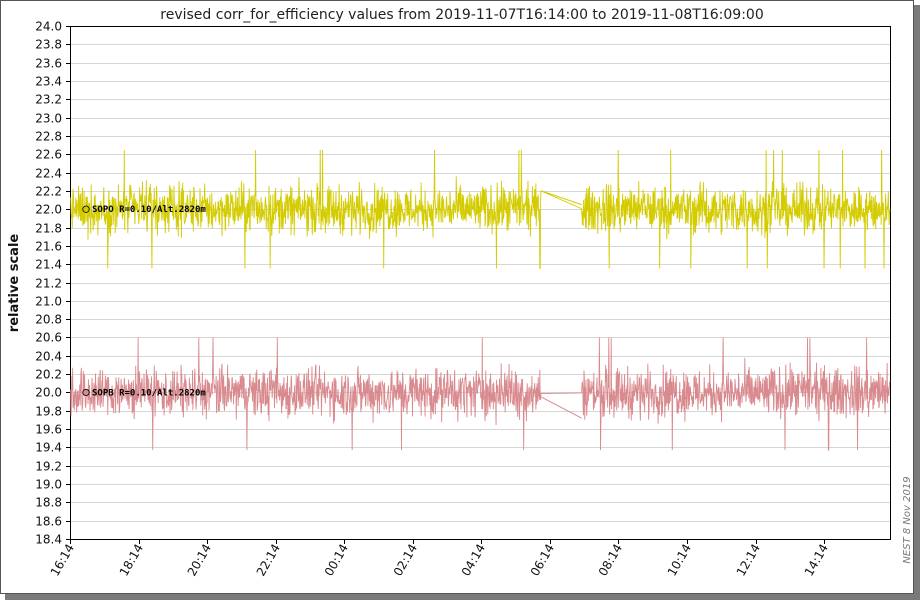 This screenshot has height=600, width=920. Describe the element at coordinates (917, 302) in the screenshot. I see `frame-shadow-right` at that location.